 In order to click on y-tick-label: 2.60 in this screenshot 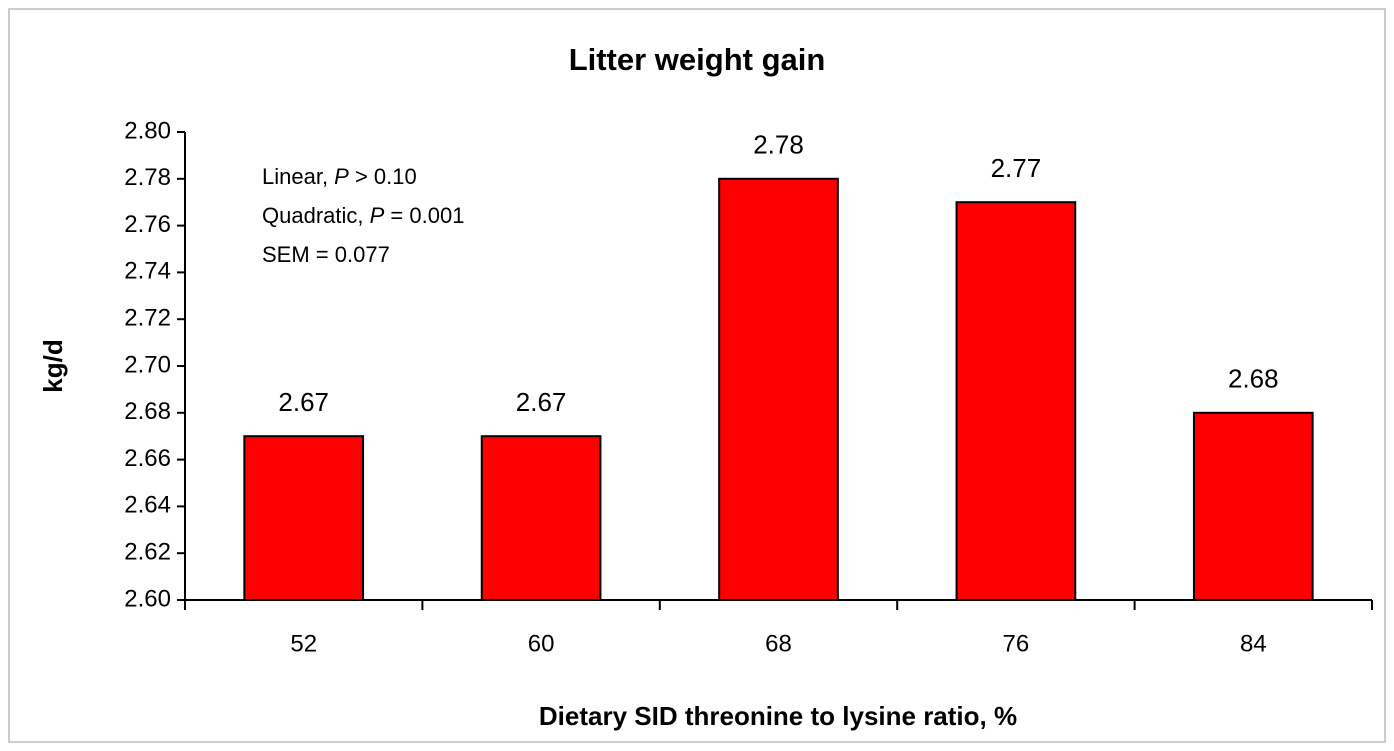, I will do `click(147, 598)`.